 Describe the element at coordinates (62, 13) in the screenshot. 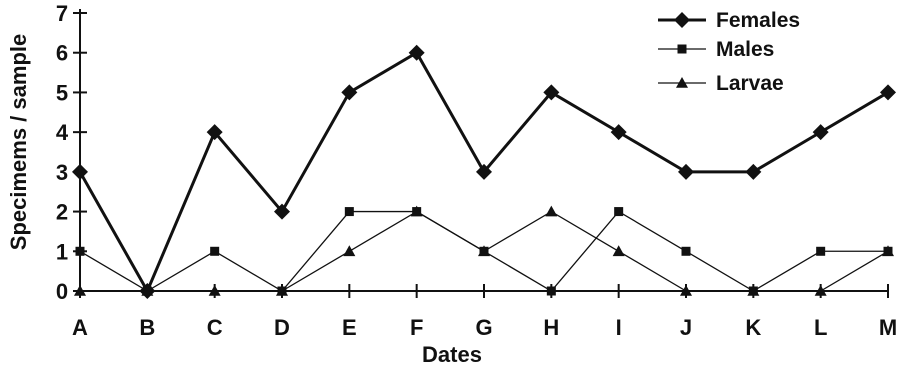

I see `y-tick-label: 7` at that location.